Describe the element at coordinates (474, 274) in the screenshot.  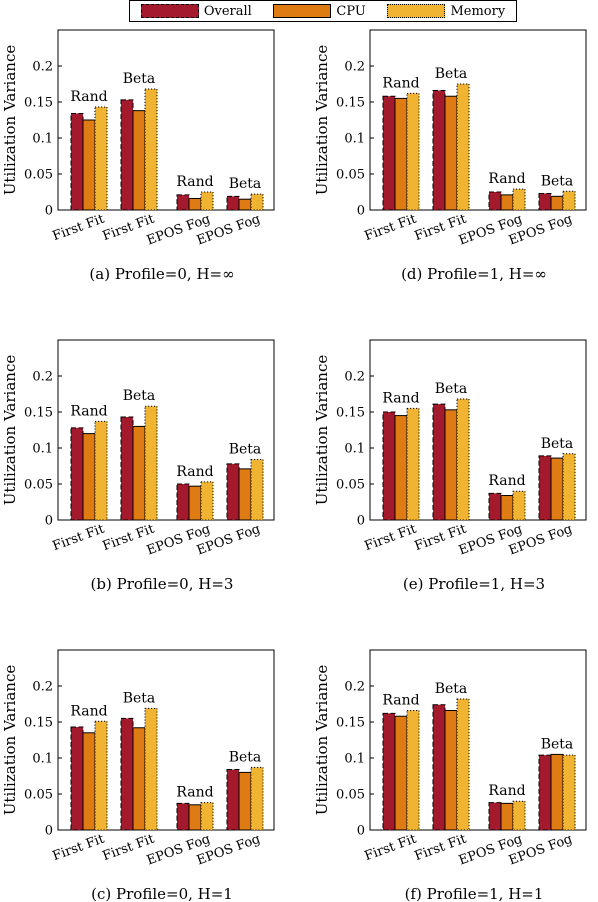
I see `panel-caption: (d) Profile=1, H=∞` at that location.